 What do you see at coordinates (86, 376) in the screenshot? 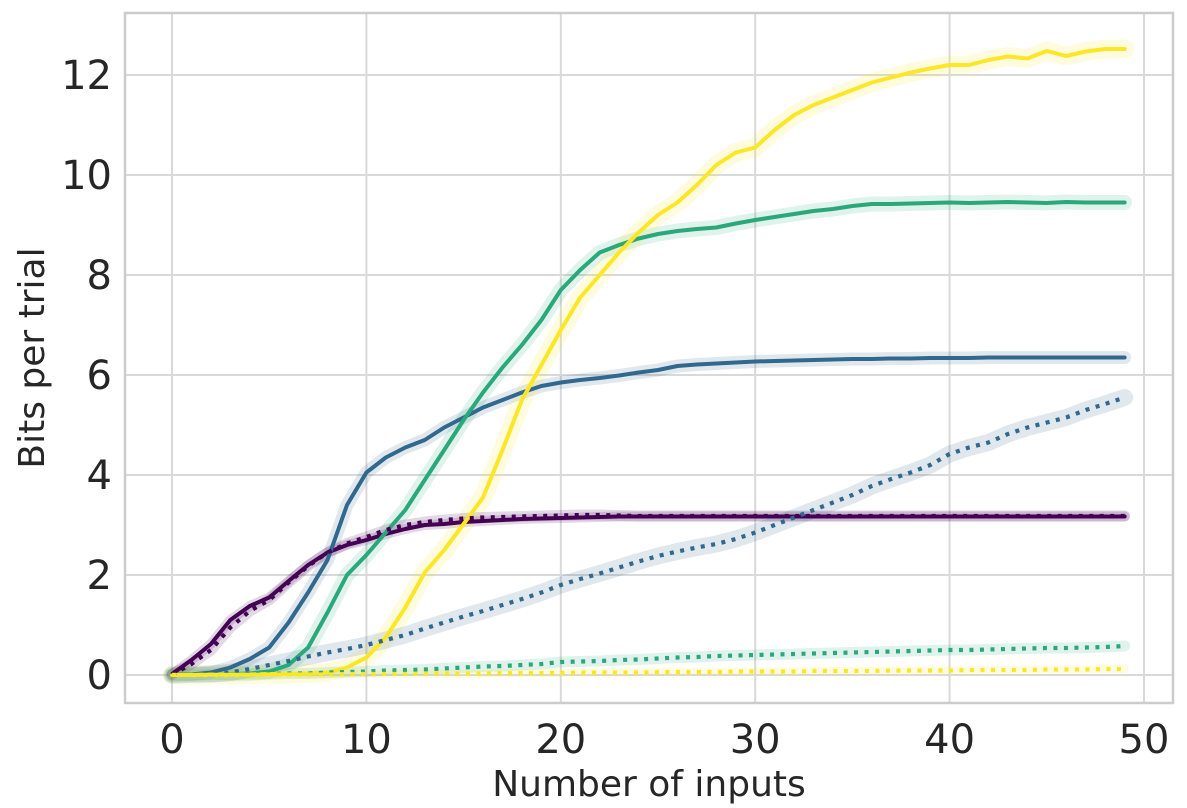
I see `y-tick-labels: 0 2 4 6 8 10 12` at bounding box center [86, 376].